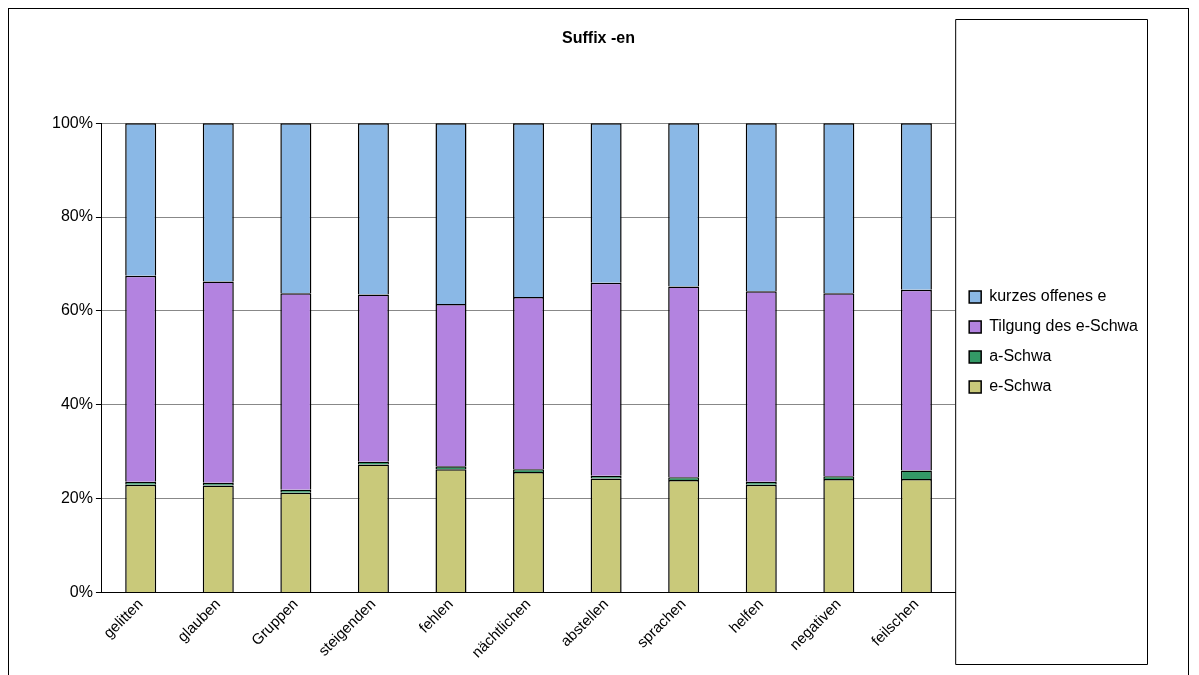 This screenshot has height=675, width=1199. I want to click on legend-label: a-Schwa, so click(1020, 356).